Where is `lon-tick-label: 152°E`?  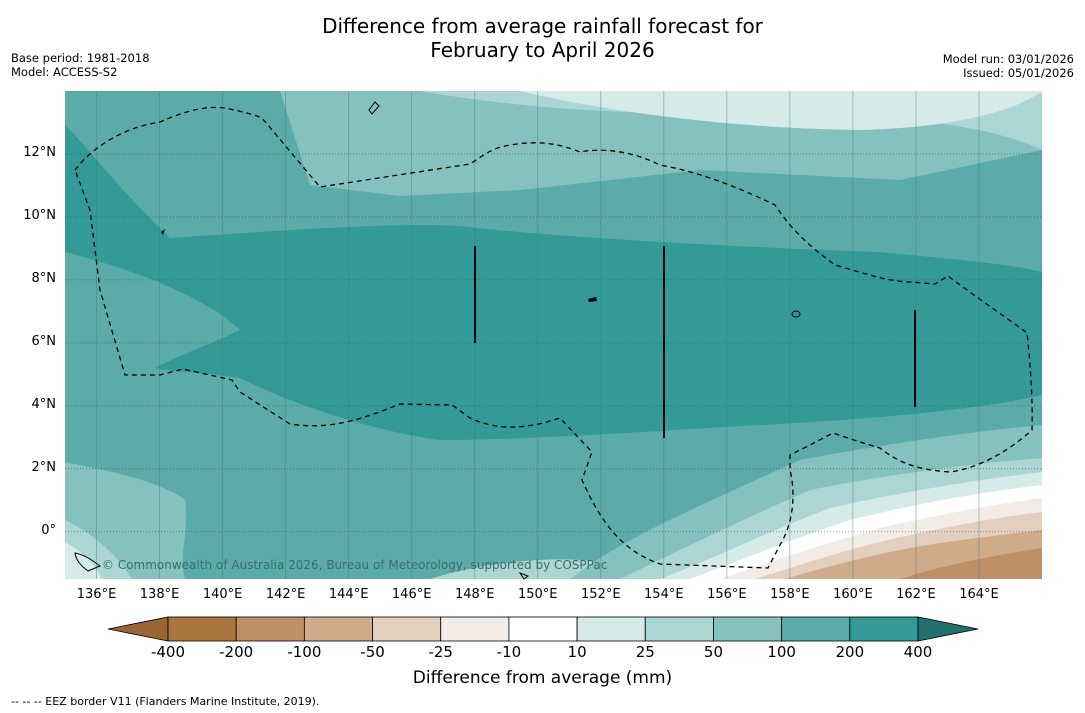 lon-tick-label: 152°E is located at coordinates (601, 594).